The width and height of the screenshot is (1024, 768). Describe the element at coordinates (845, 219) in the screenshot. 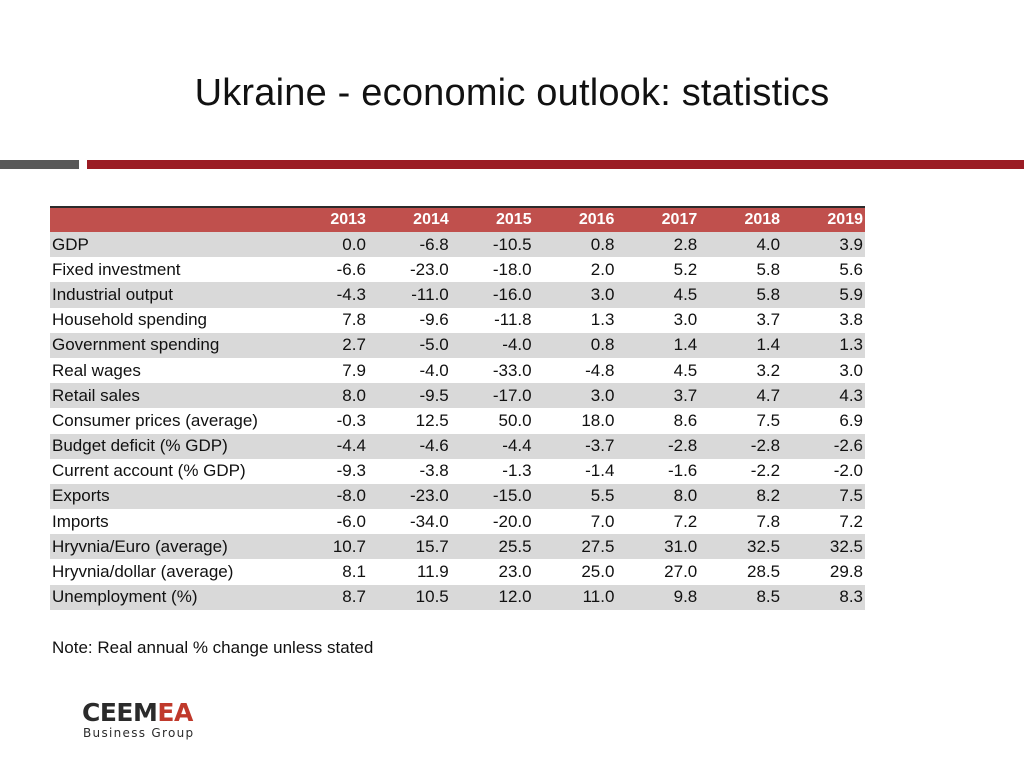

I see `table-header-year: 2019` at that location.